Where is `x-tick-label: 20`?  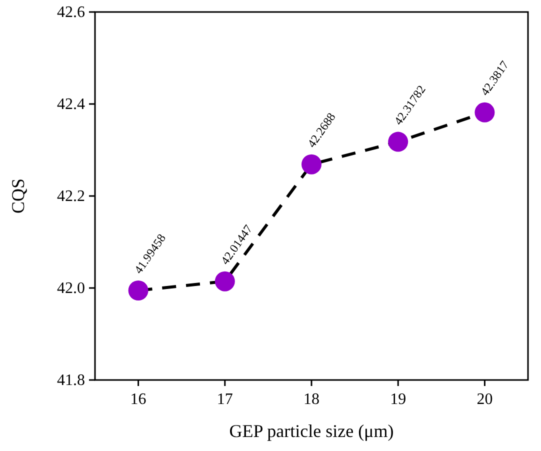 x-tick-label: 20 is located at coordinates (484, 399).